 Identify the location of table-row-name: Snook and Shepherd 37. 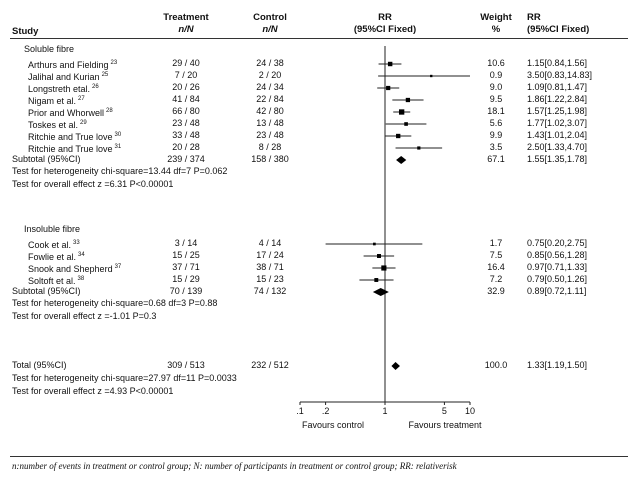
(74, 268).